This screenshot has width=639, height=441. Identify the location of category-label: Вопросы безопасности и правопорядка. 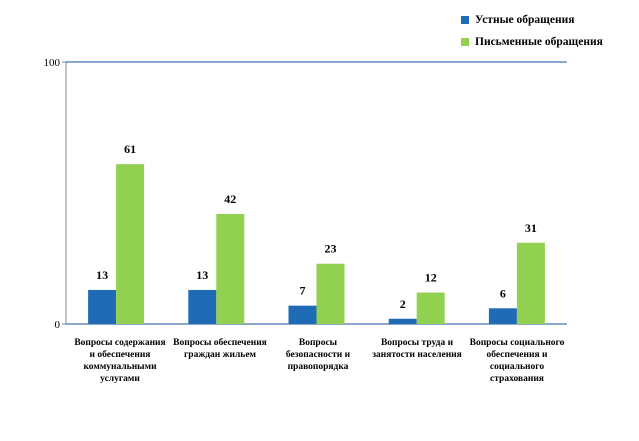
(318, 355).